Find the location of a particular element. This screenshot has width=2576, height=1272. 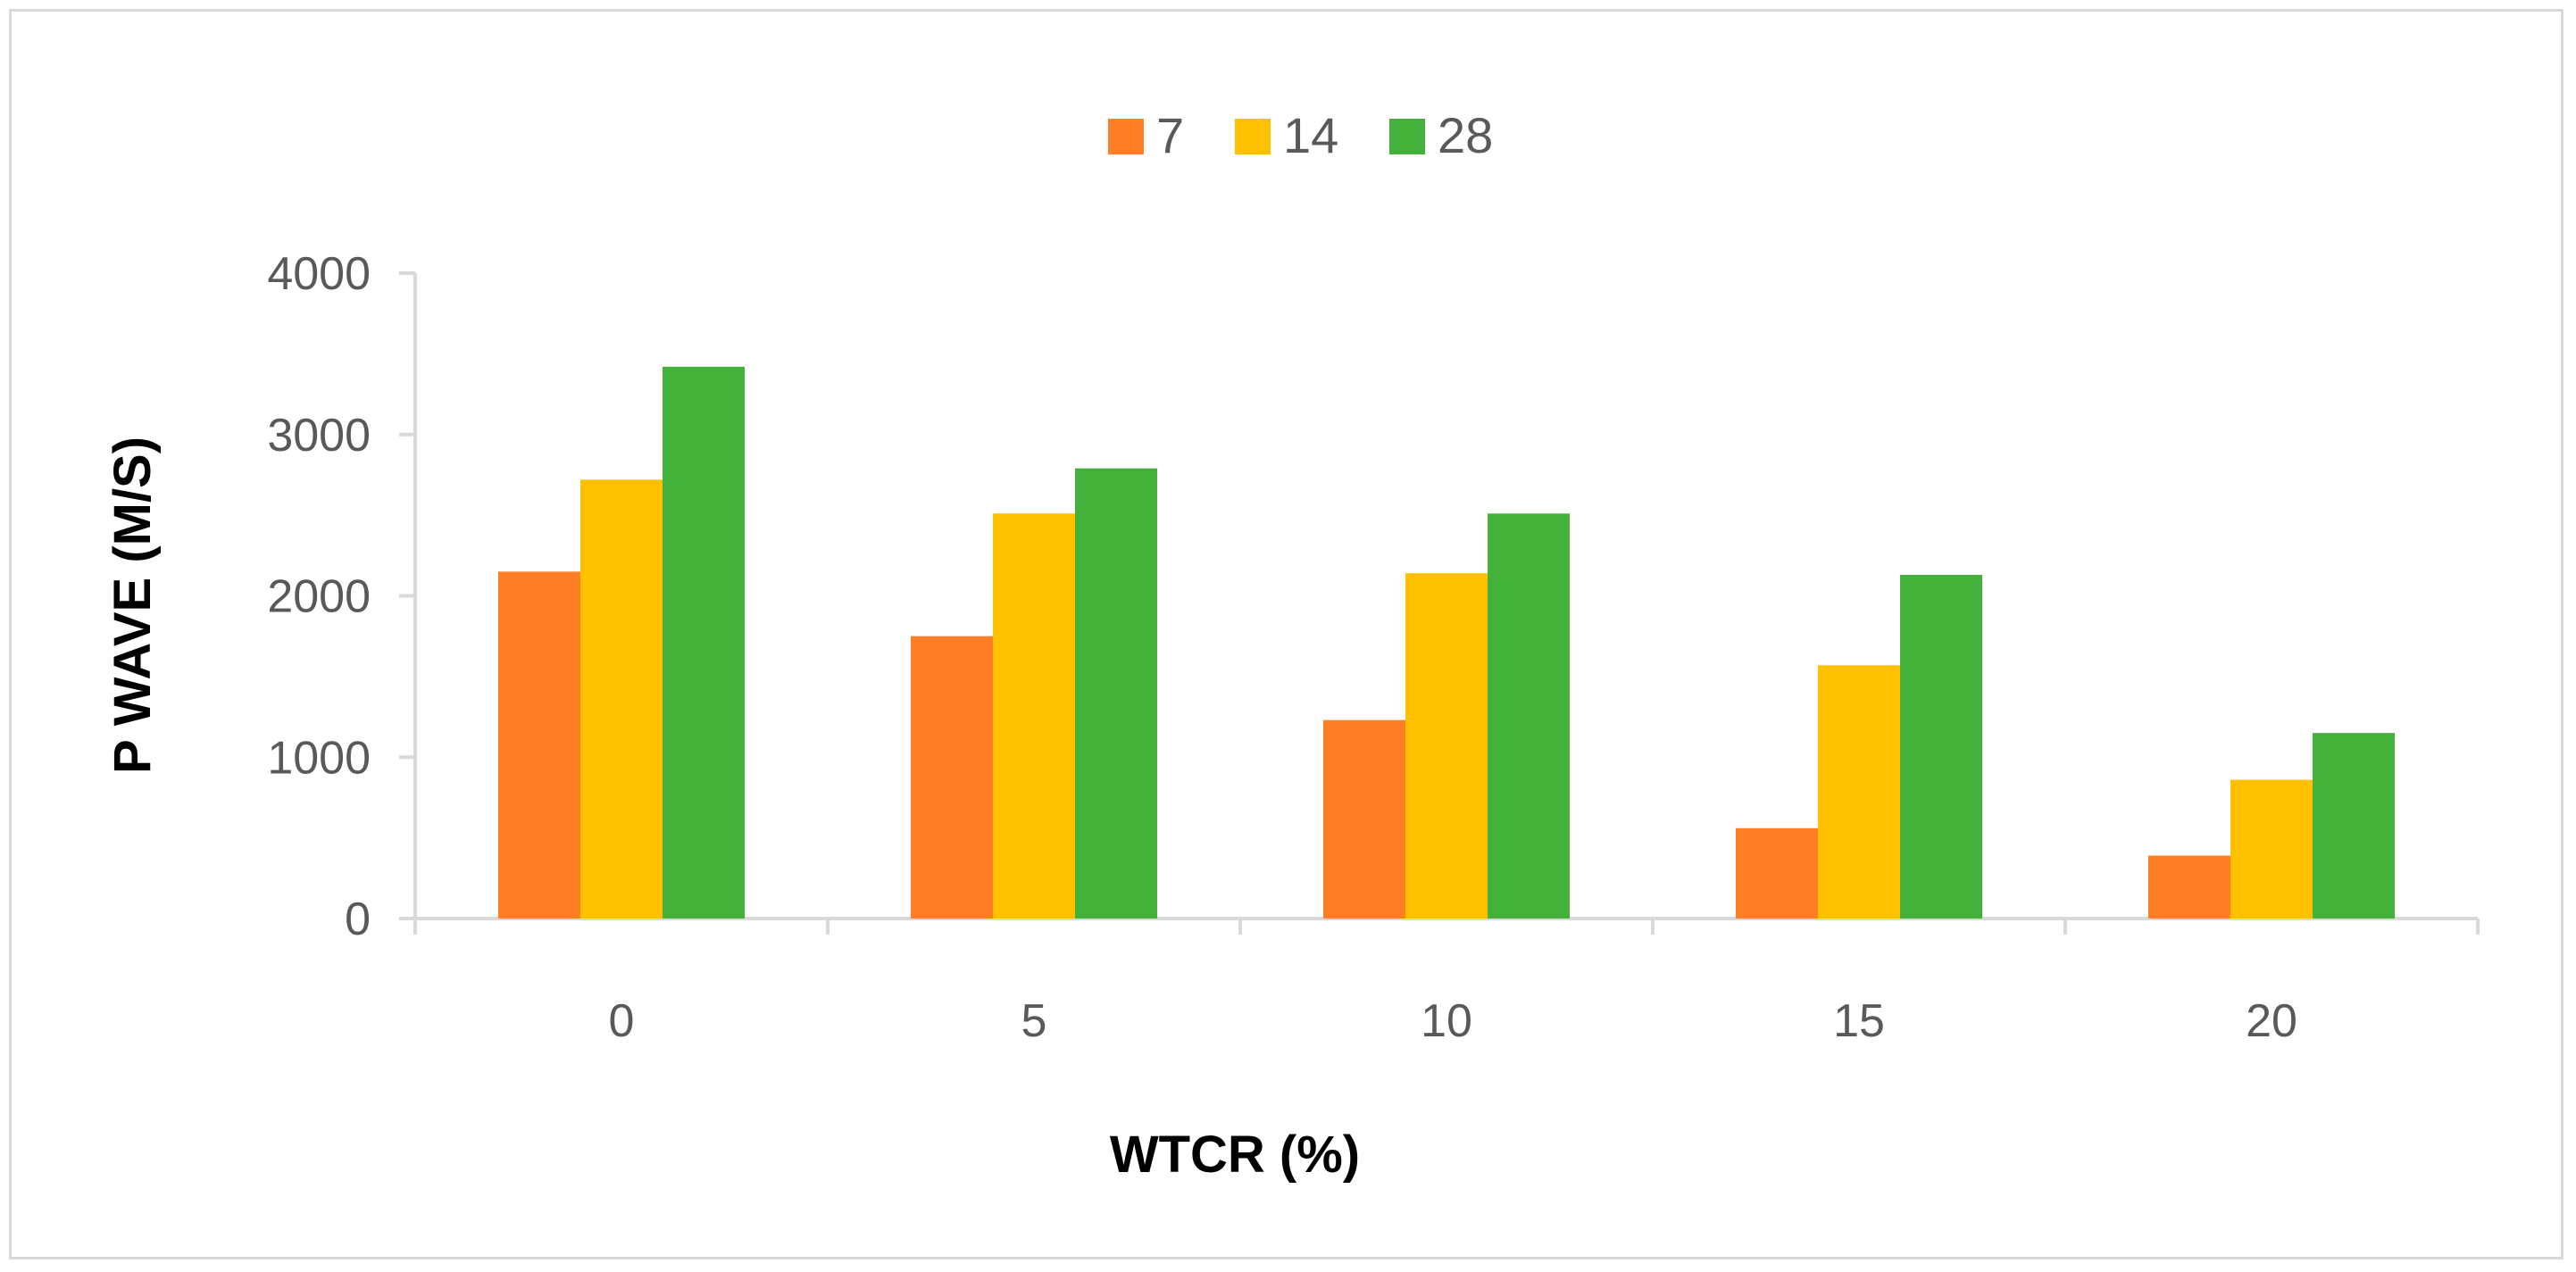

y-tick-label: 1000 is located at coordinates (319, 758).